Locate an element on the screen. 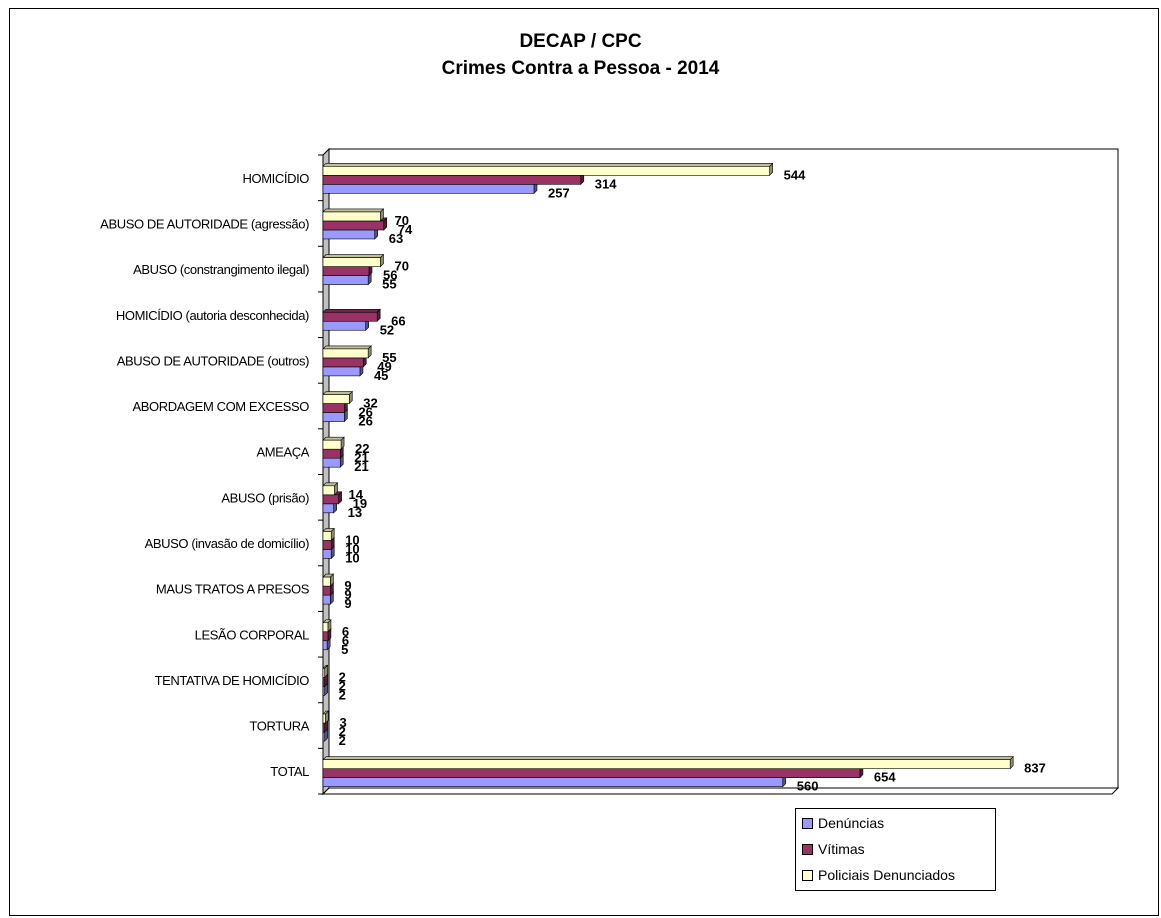  data-label: 22 is located at coordinates (362, 448).